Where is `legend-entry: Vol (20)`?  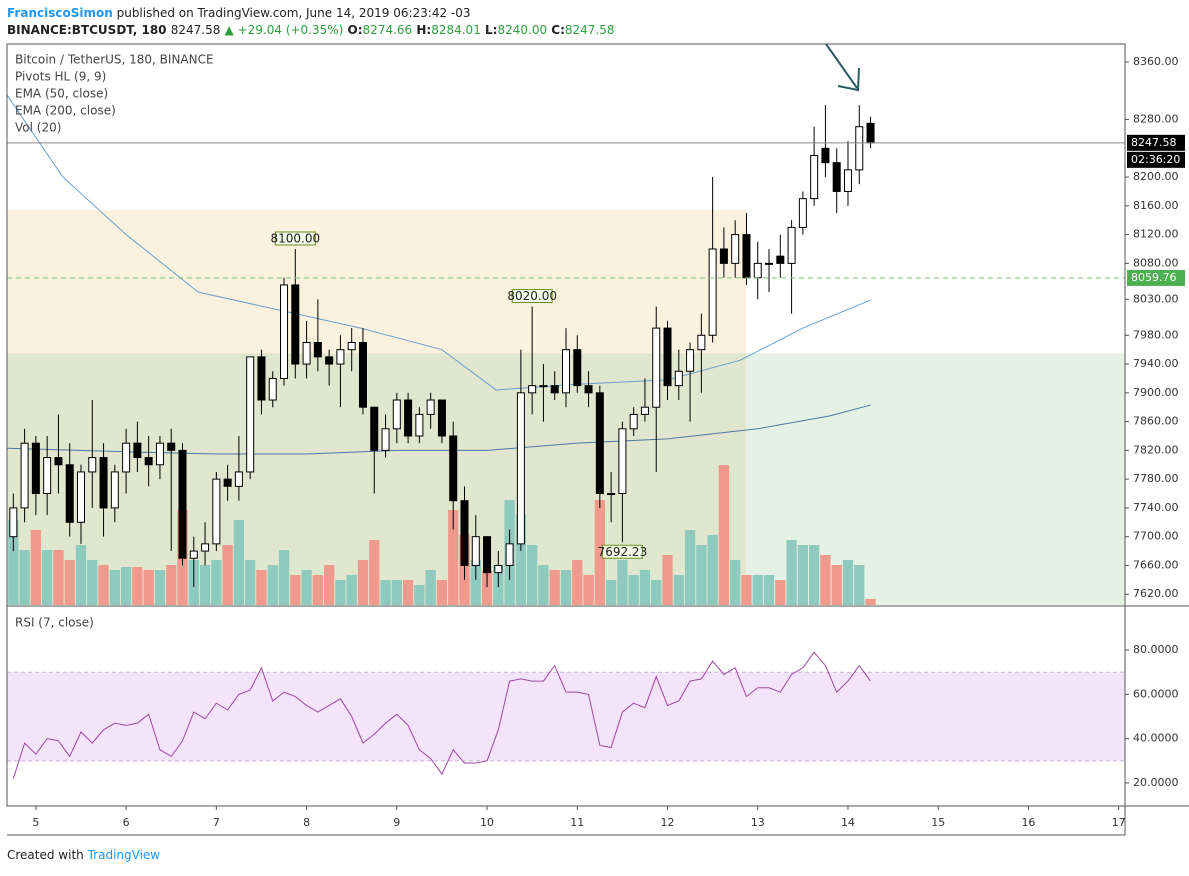 legend-entry: Vol (20) is located at coordinates (38, 128).